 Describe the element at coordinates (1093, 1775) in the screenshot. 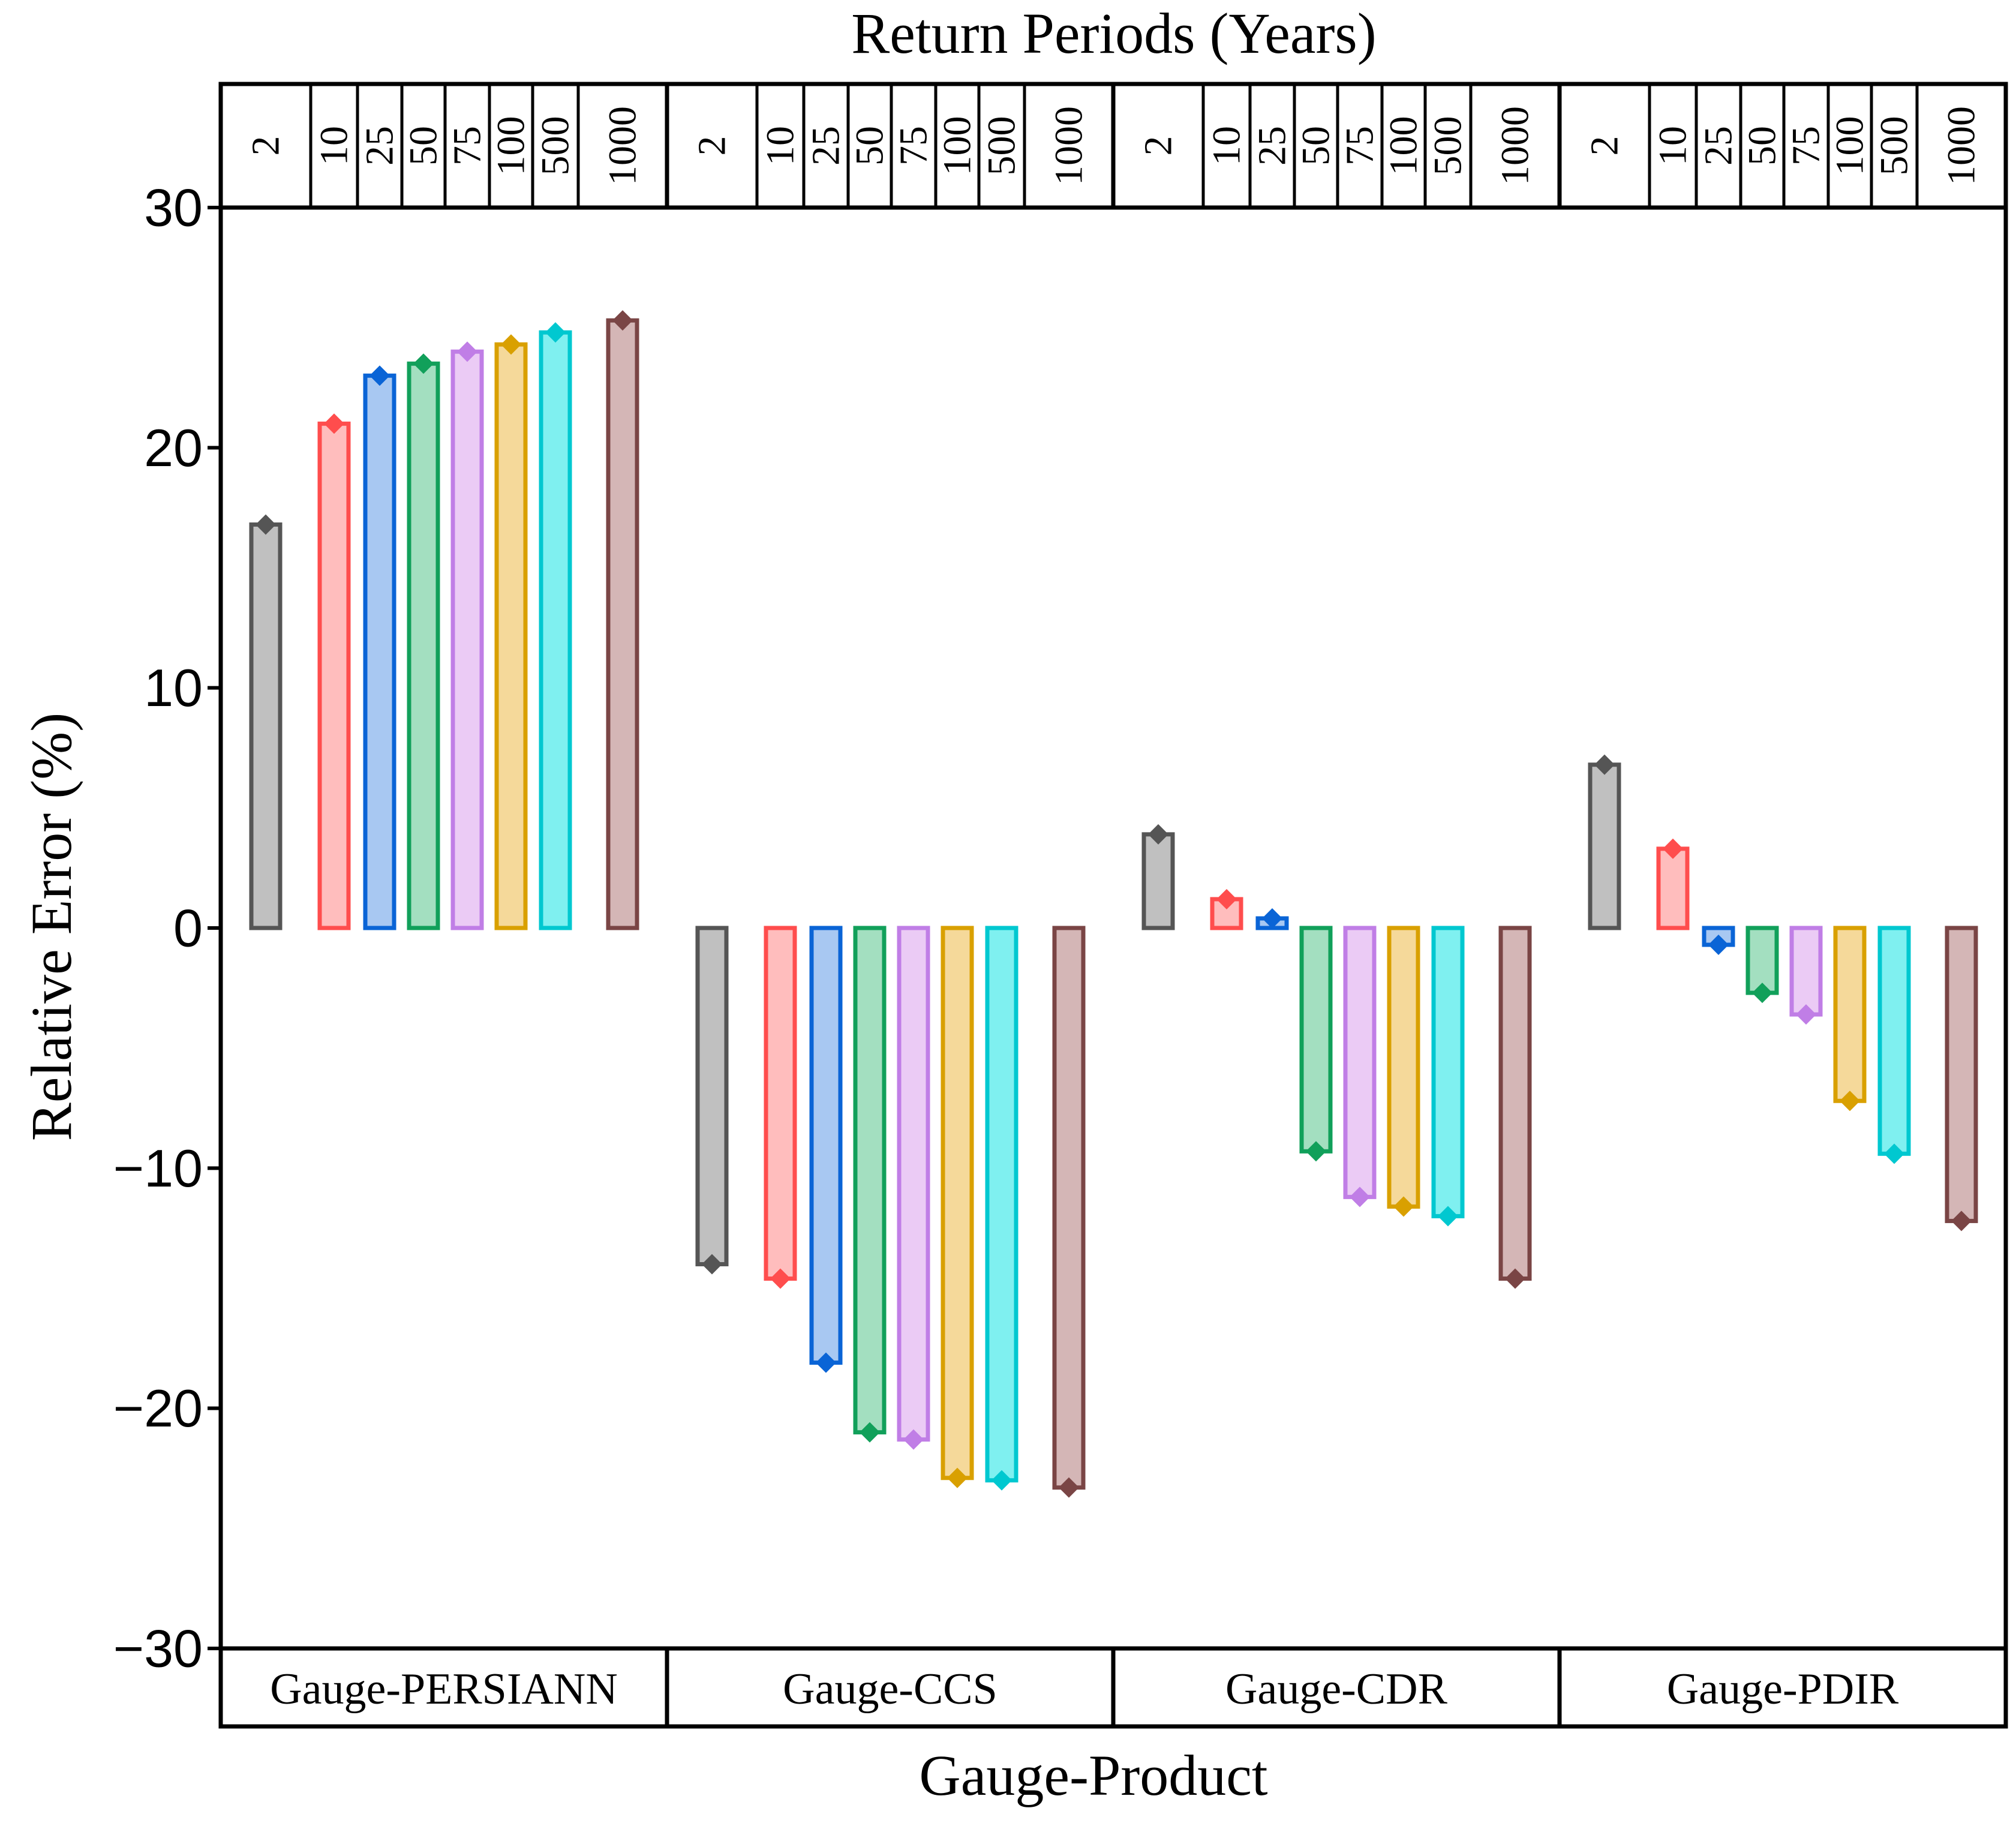

I see `x-axis-label: Gauge-Product` at that location.